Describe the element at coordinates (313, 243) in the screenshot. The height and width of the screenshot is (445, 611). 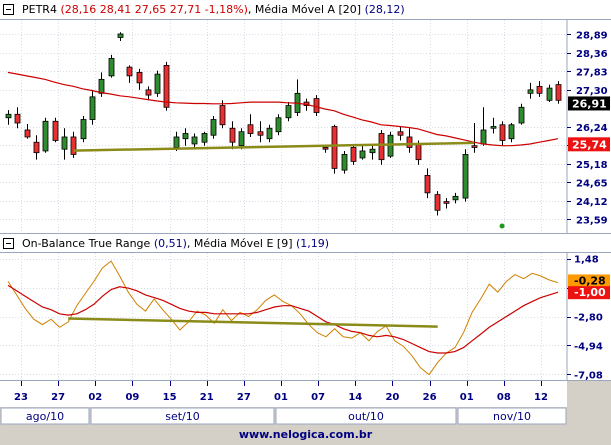
I see `indicator-ma-value: (1,19)` at that location.